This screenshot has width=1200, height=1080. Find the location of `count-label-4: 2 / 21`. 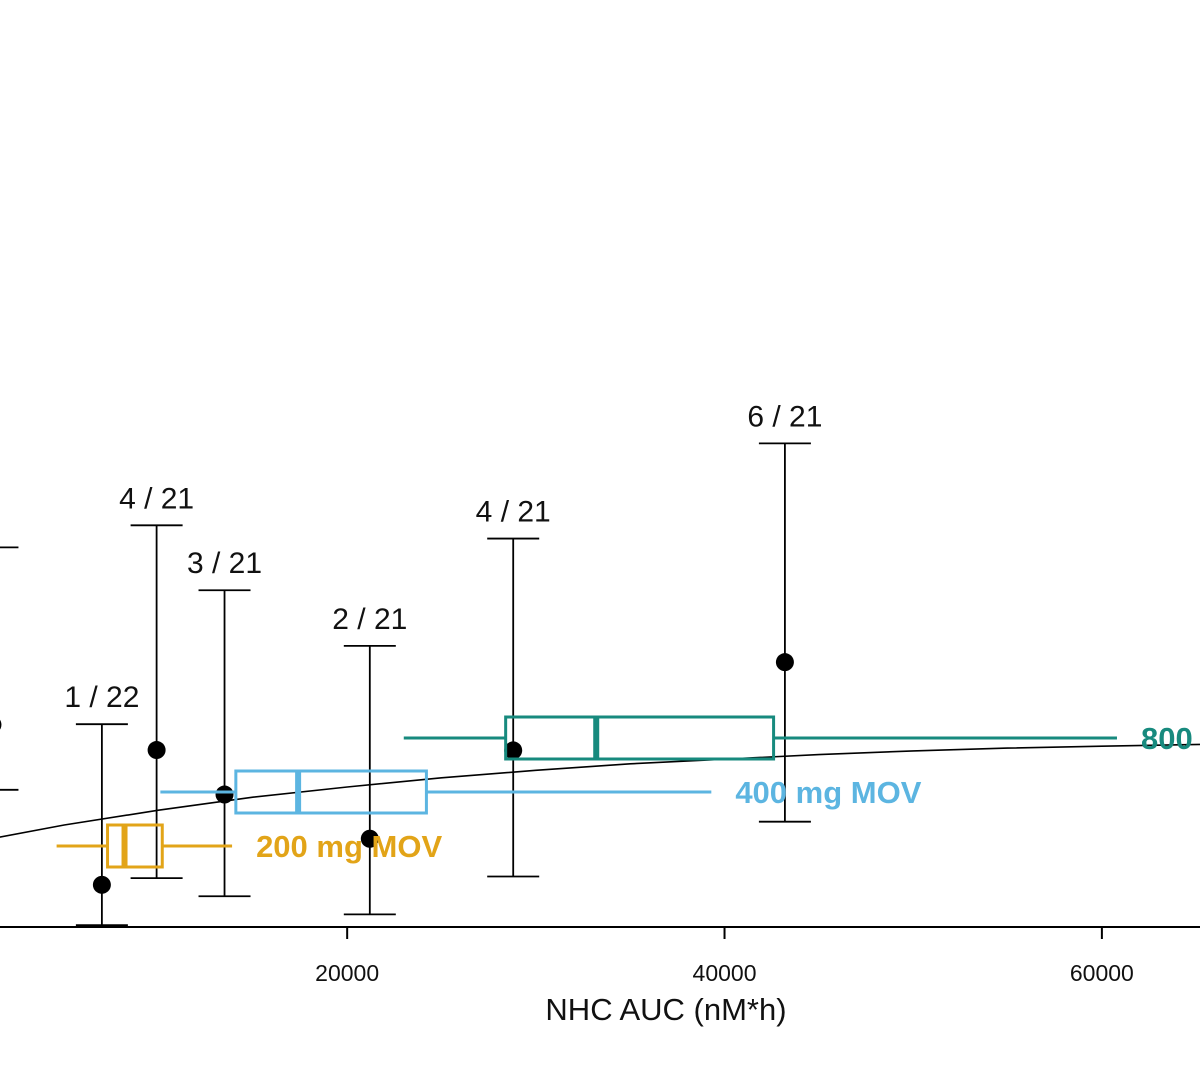

count-label-4: 2 / 21 is located at coordinates (369, 619).